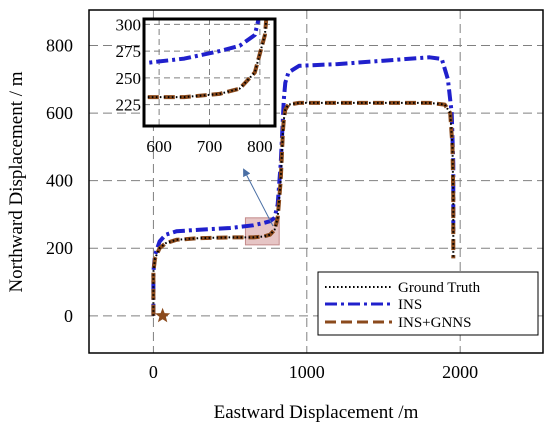  I want to click on y-tick-label: 200, so click(59, 248).